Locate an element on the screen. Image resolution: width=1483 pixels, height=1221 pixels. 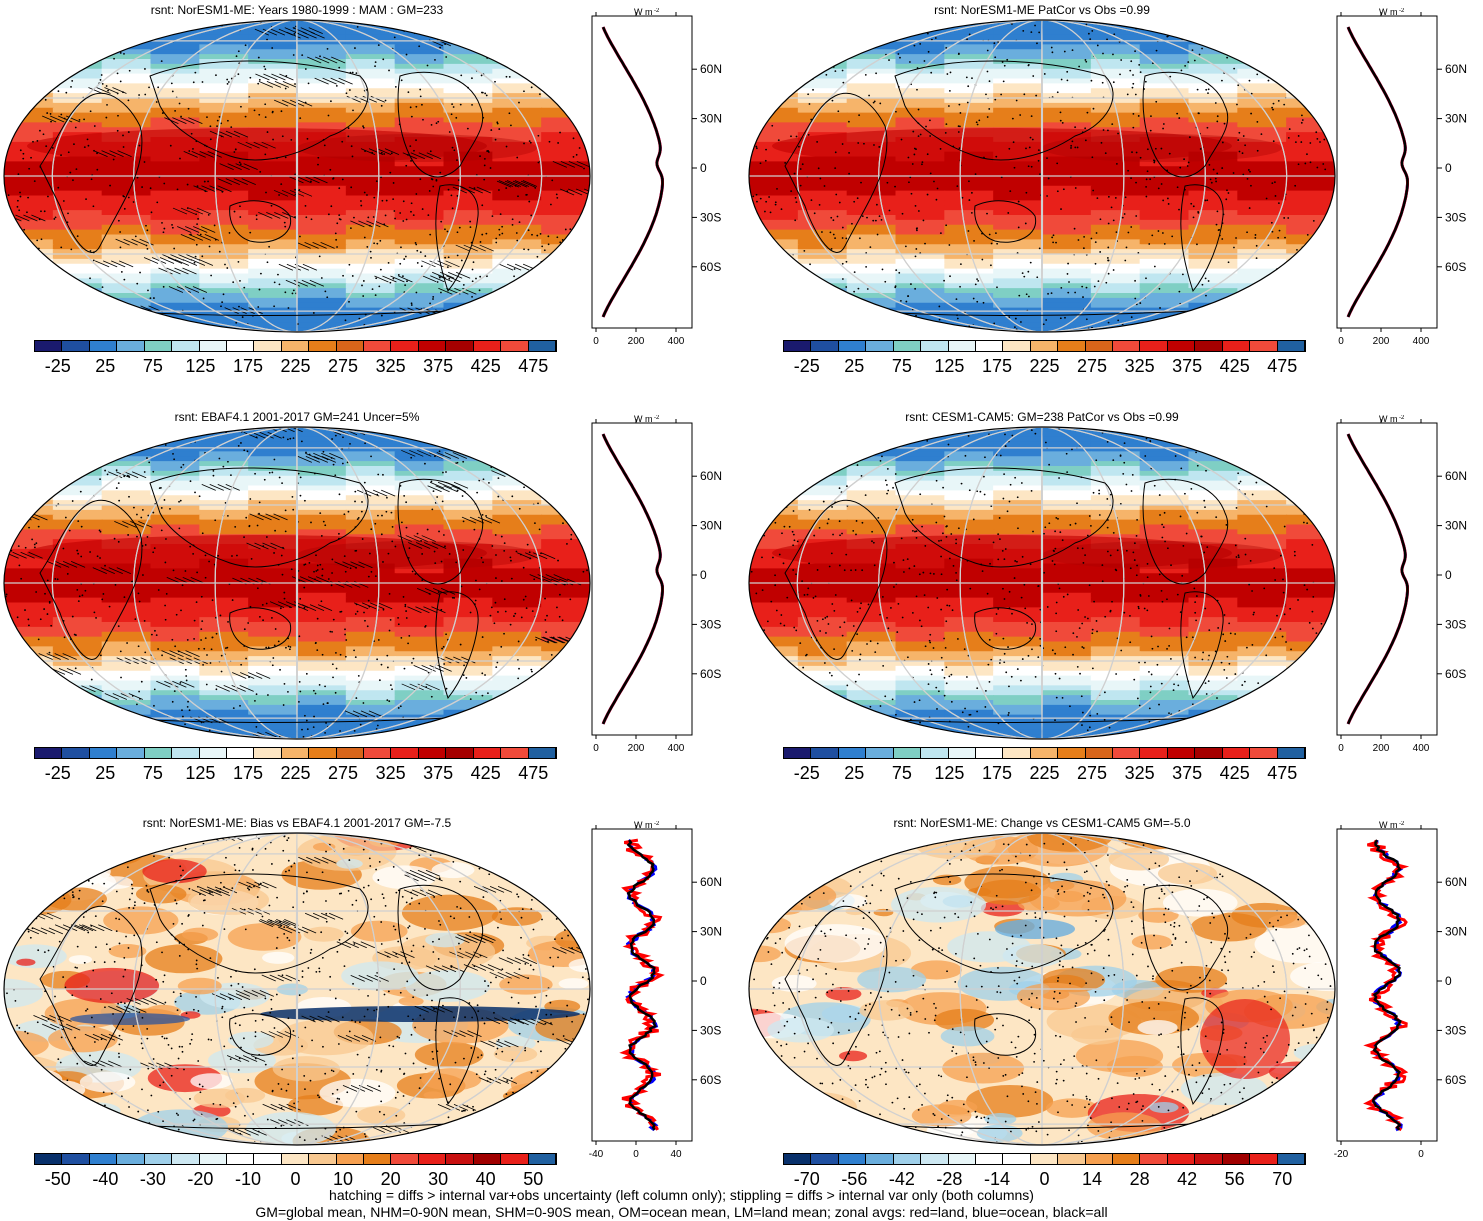
colorbar-labels: -50 -40 -30 -20 -10 0 10 20 30 40 50 is located at coordinates (295, 1179).